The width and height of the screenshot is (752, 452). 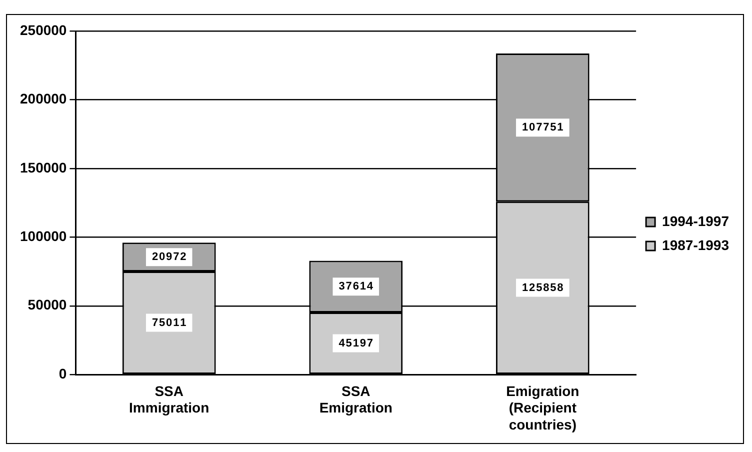 What do you see at coordinates (43, 30) in the screenshot?
I see `y-tick-label: 250000` at bounding box center [43, 30].